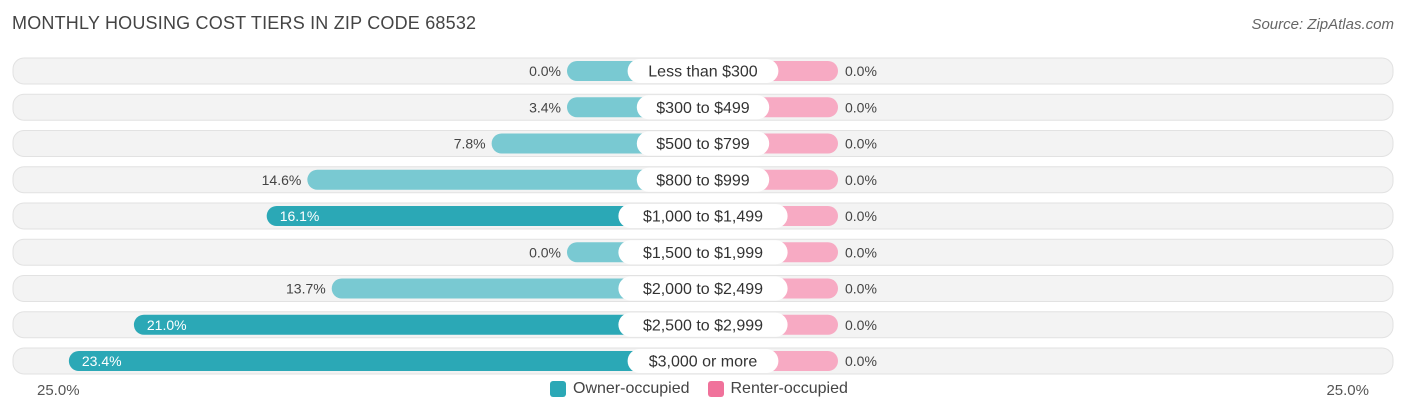  I want to click on category-label: $1,500 to $1,999, so click(703, 253).